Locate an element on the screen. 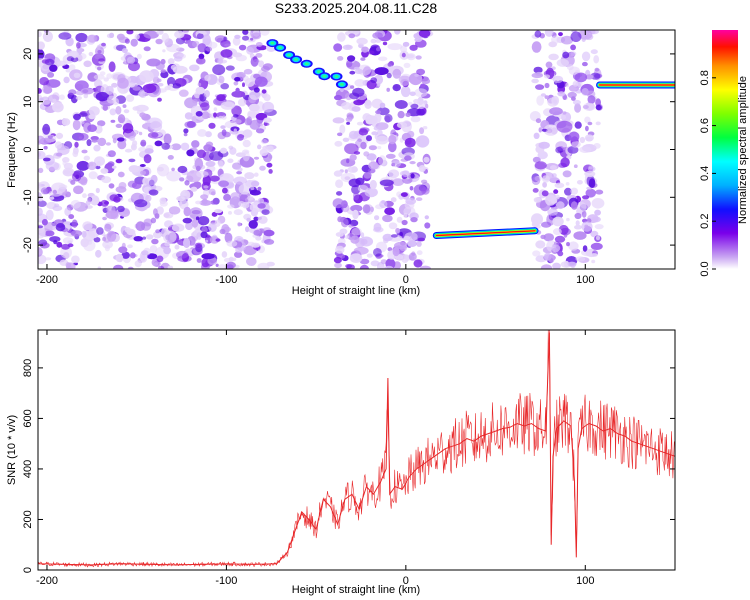 This screenshot has width=750, height=600. colorbar-tick-label: 0.0 is located at coordinates (705, 268).